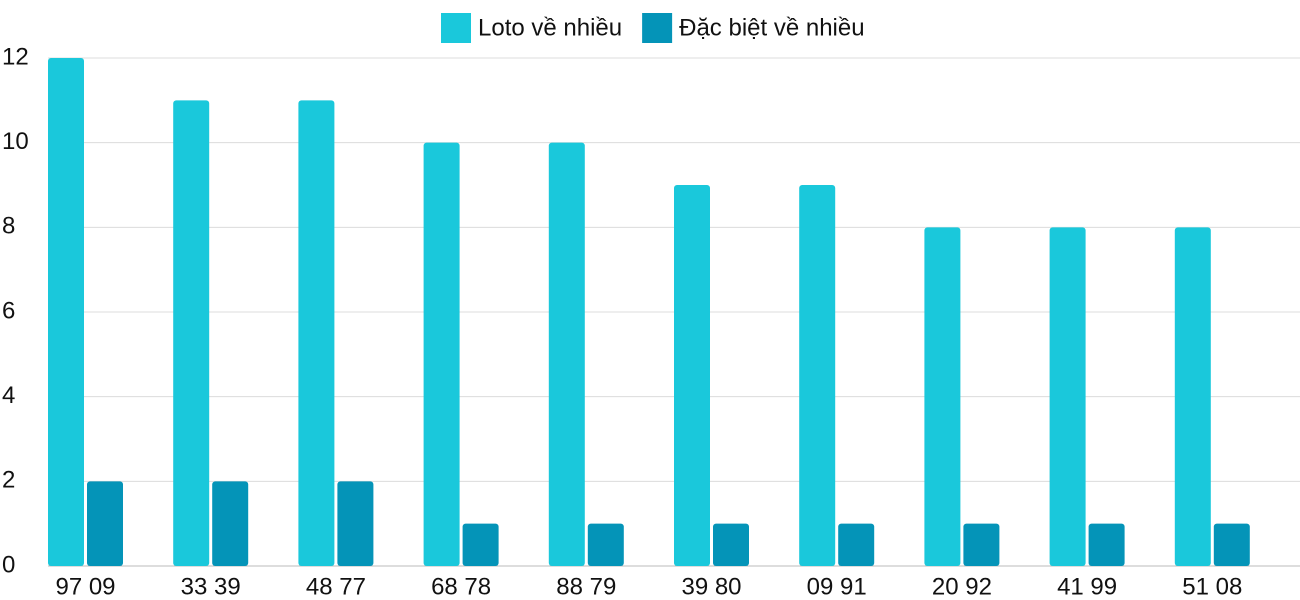 The height and width of the screenshot is (600, 1300). What do you see at coordinates (8, 480) in the screenshot?
I see `y-tick-label: 2` at bounding box center [8, 480].